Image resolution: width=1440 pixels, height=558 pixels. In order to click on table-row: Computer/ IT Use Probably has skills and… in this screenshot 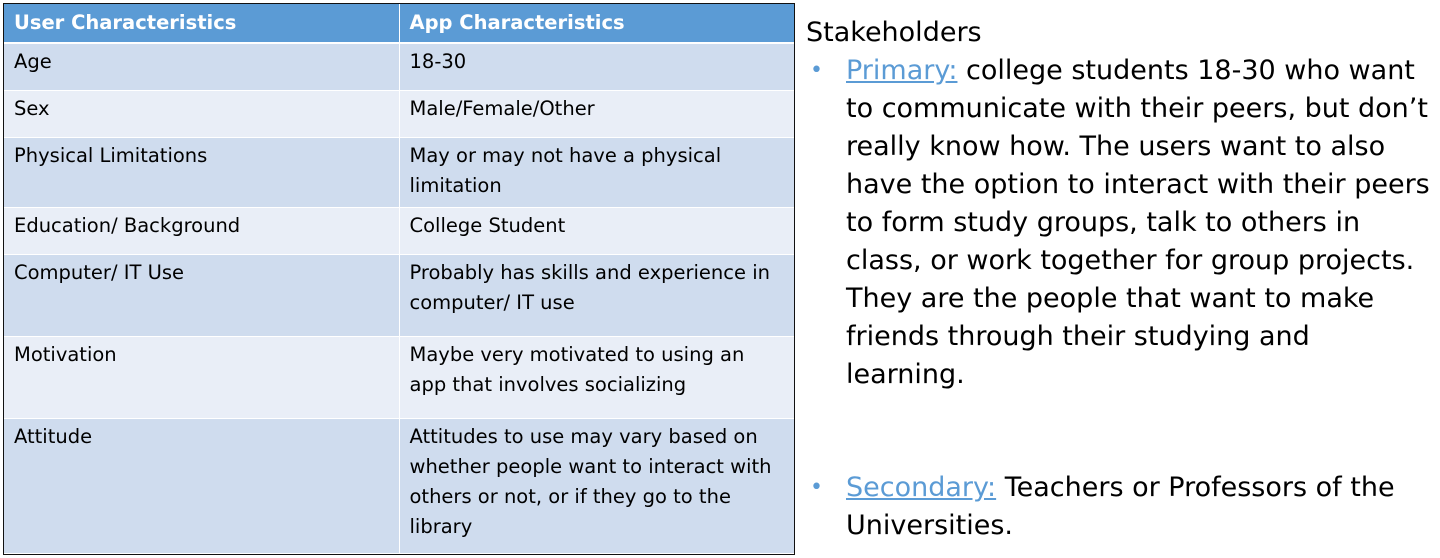, I will do `click(399, 295)`.